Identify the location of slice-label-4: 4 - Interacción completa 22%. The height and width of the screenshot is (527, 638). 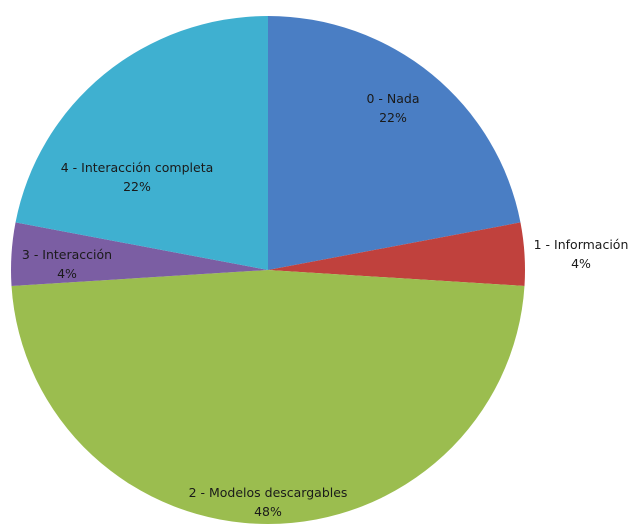
(137, 177).